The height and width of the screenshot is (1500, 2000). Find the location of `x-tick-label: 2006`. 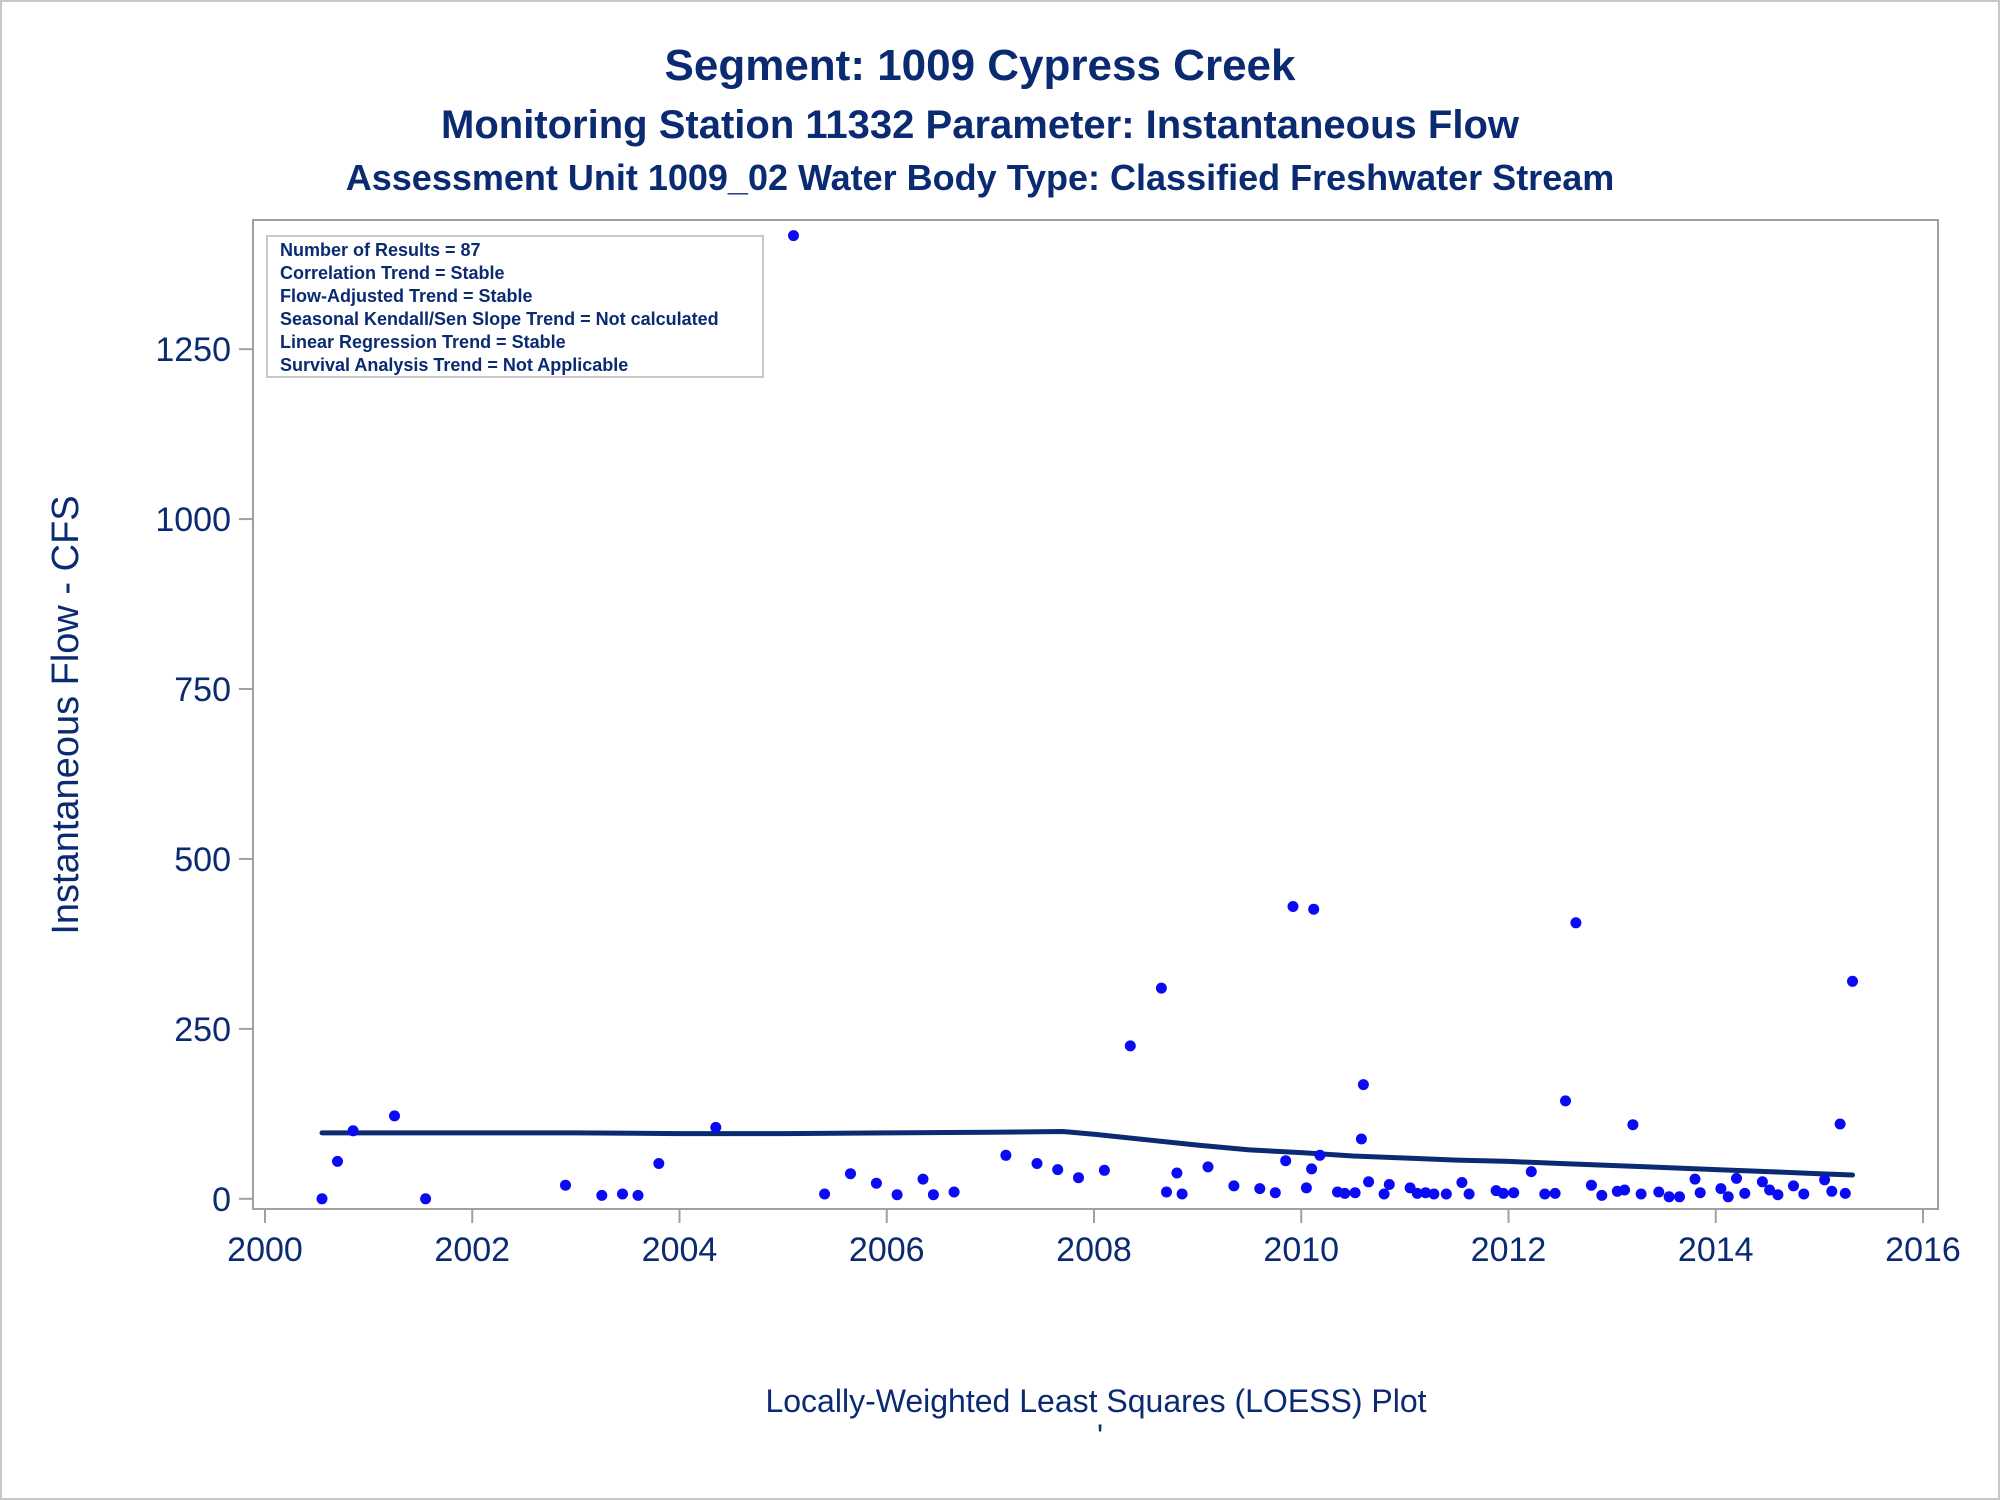

x-tick-label: 2006 is located at coordinates (887, 1250).